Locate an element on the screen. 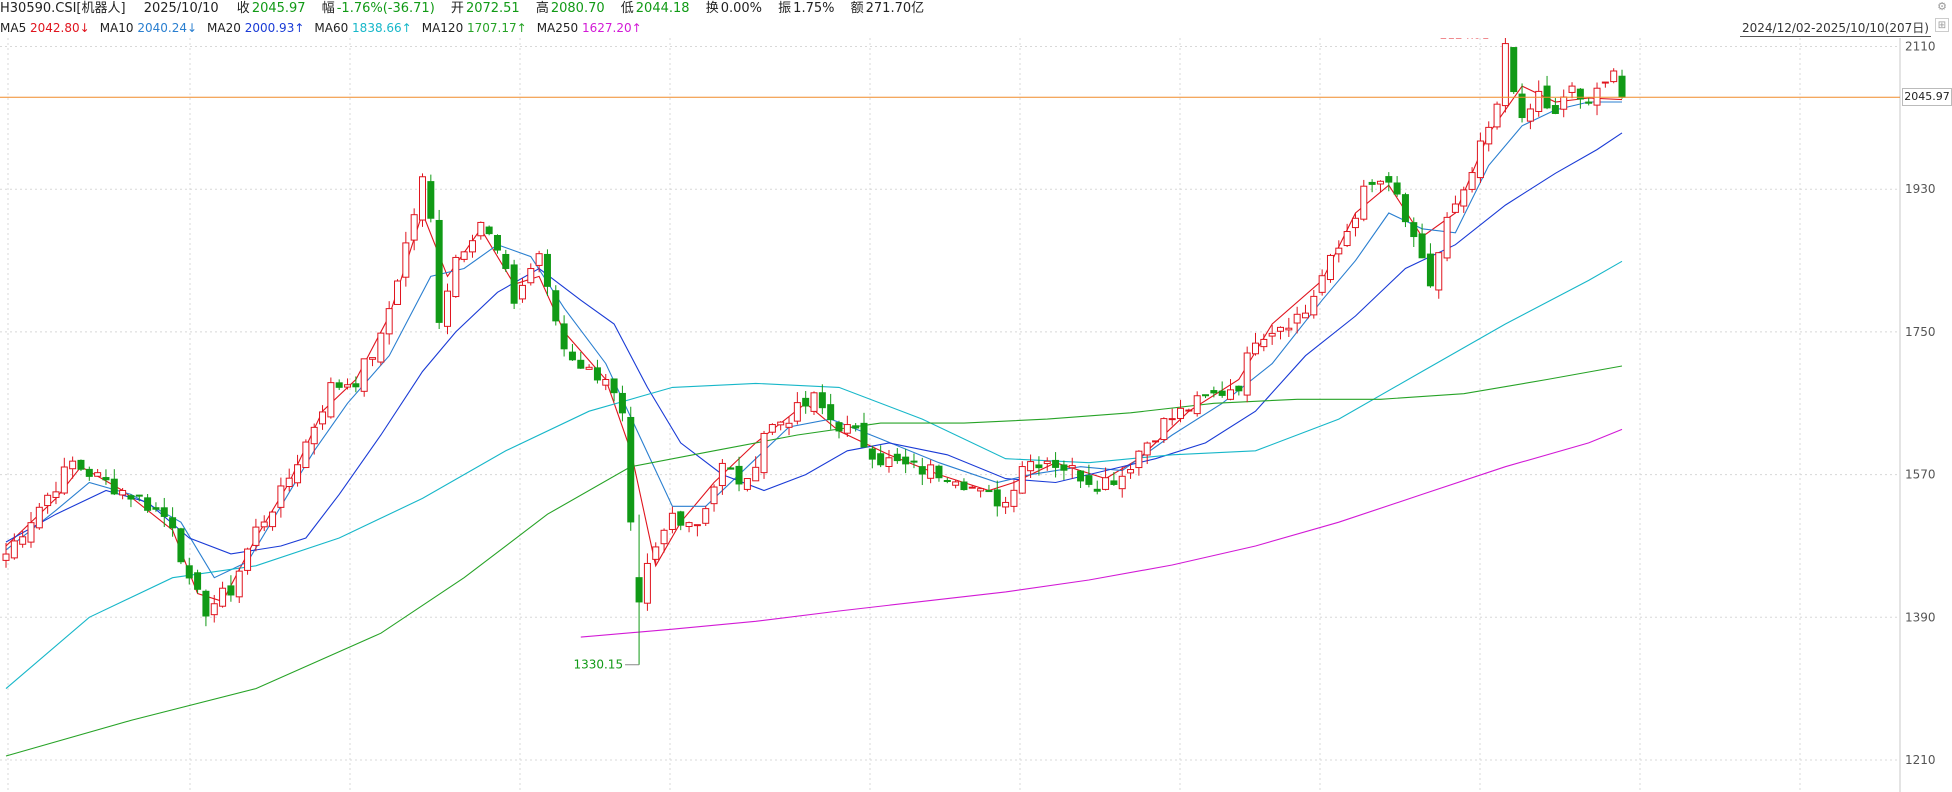 The width and height of the screenshot is (1952, 792). ma-label: MA20 is located at coordinates (226, 28).